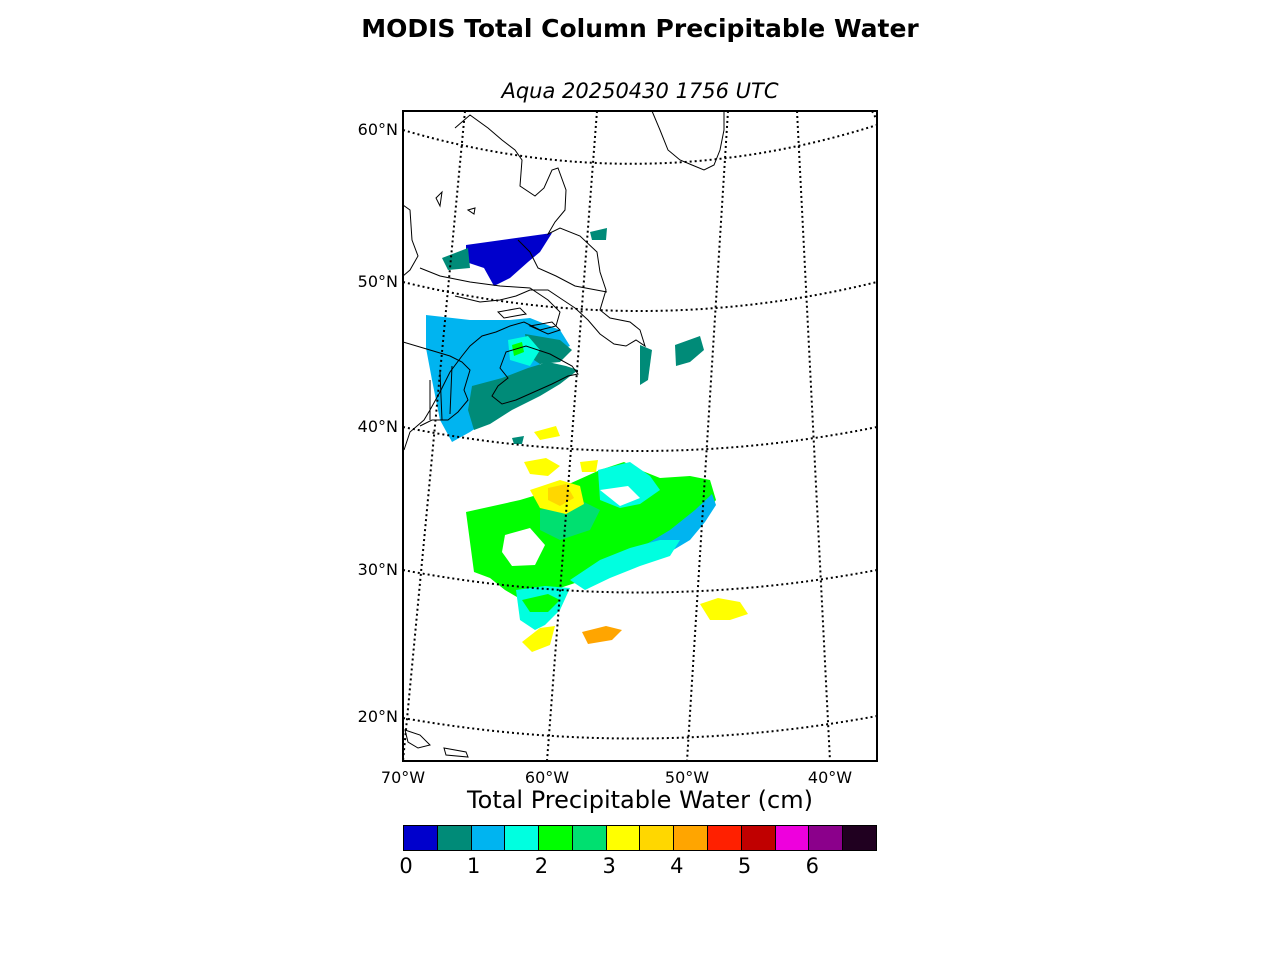  What do you see at coordinates (456, 752) in the screenshot?
I see `coastline-hispaniola` at bounding box center [456, 752].